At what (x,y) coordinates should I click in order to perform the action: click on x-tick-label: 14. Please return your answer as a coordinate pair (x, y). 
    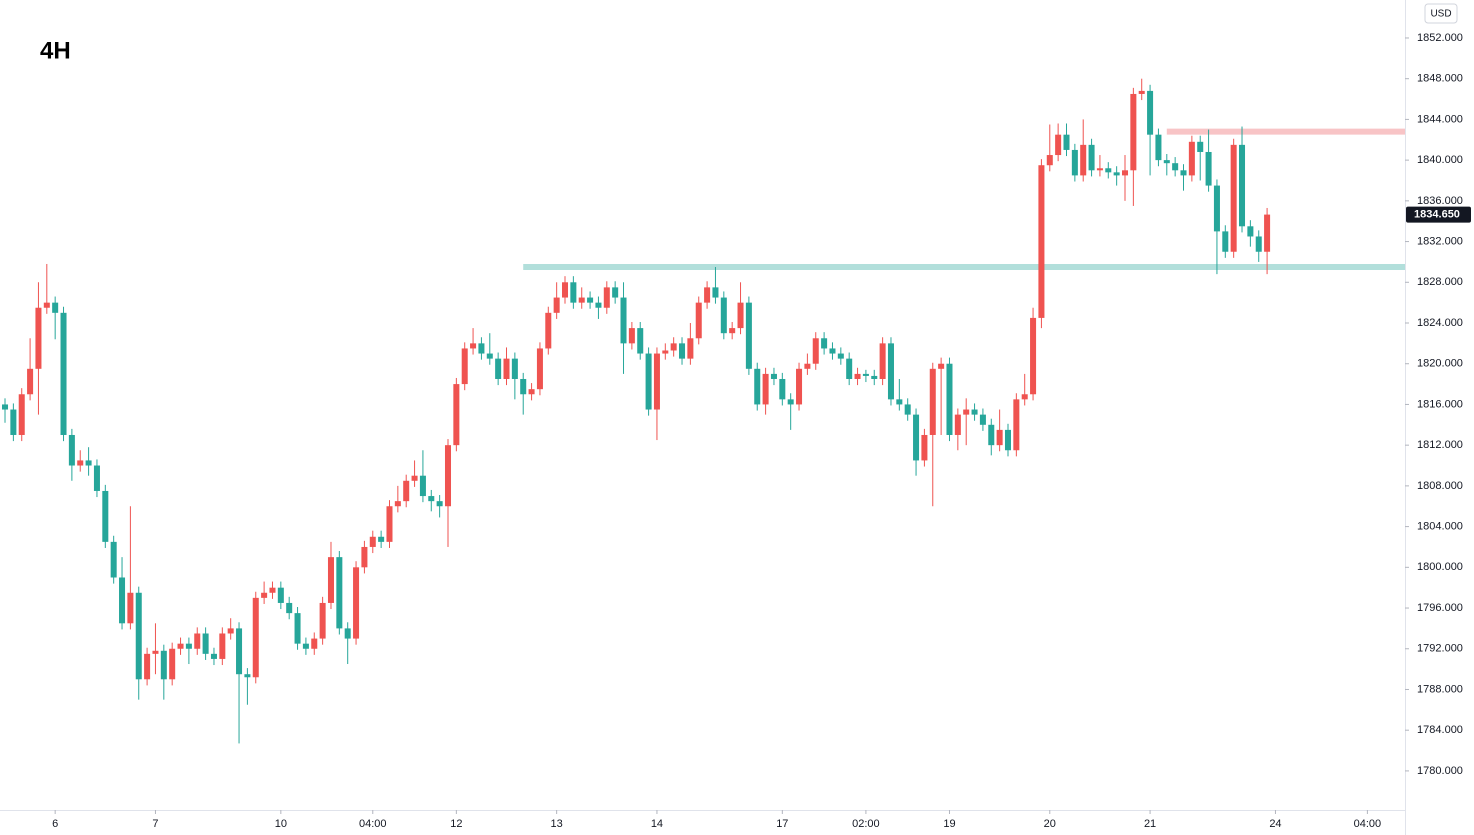
    Looking at the image, I should click on (657, 824).